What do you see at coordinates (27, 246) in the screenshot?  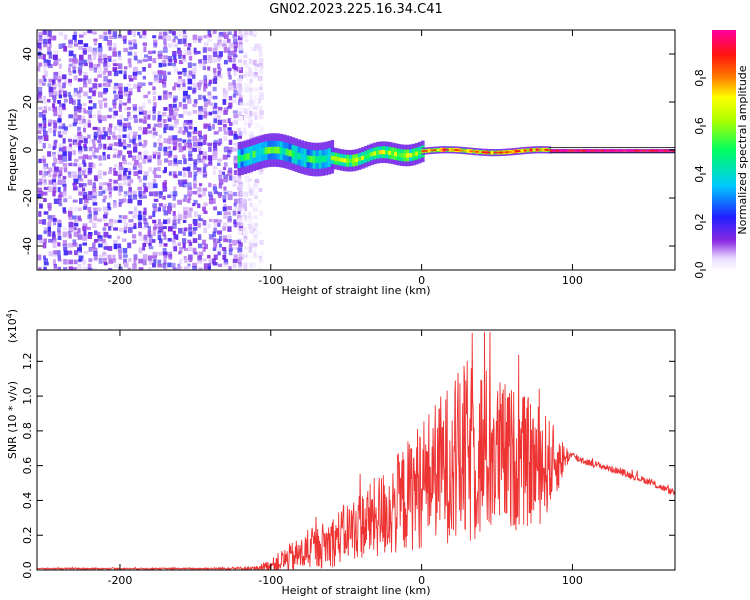 I see `y-tick-label: -40` at bounding box center [27, 246].